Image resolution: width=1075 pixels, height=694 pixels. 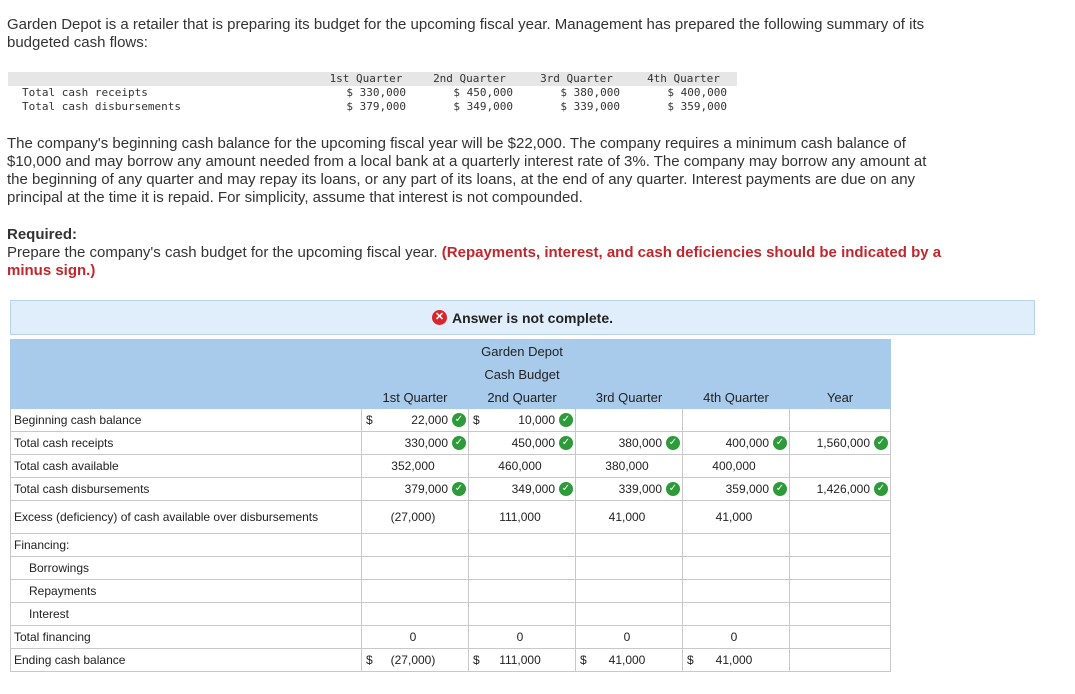 I want to click on column-header-q2: 2nd Quarter, so click(x=522, y=397).